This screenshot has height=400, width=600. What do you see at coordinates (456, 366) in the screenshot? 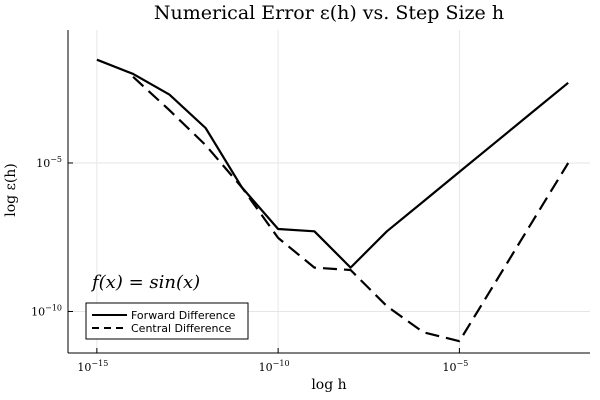
I see `x-tick-label: 10−5` at bounding box center [456, 366].